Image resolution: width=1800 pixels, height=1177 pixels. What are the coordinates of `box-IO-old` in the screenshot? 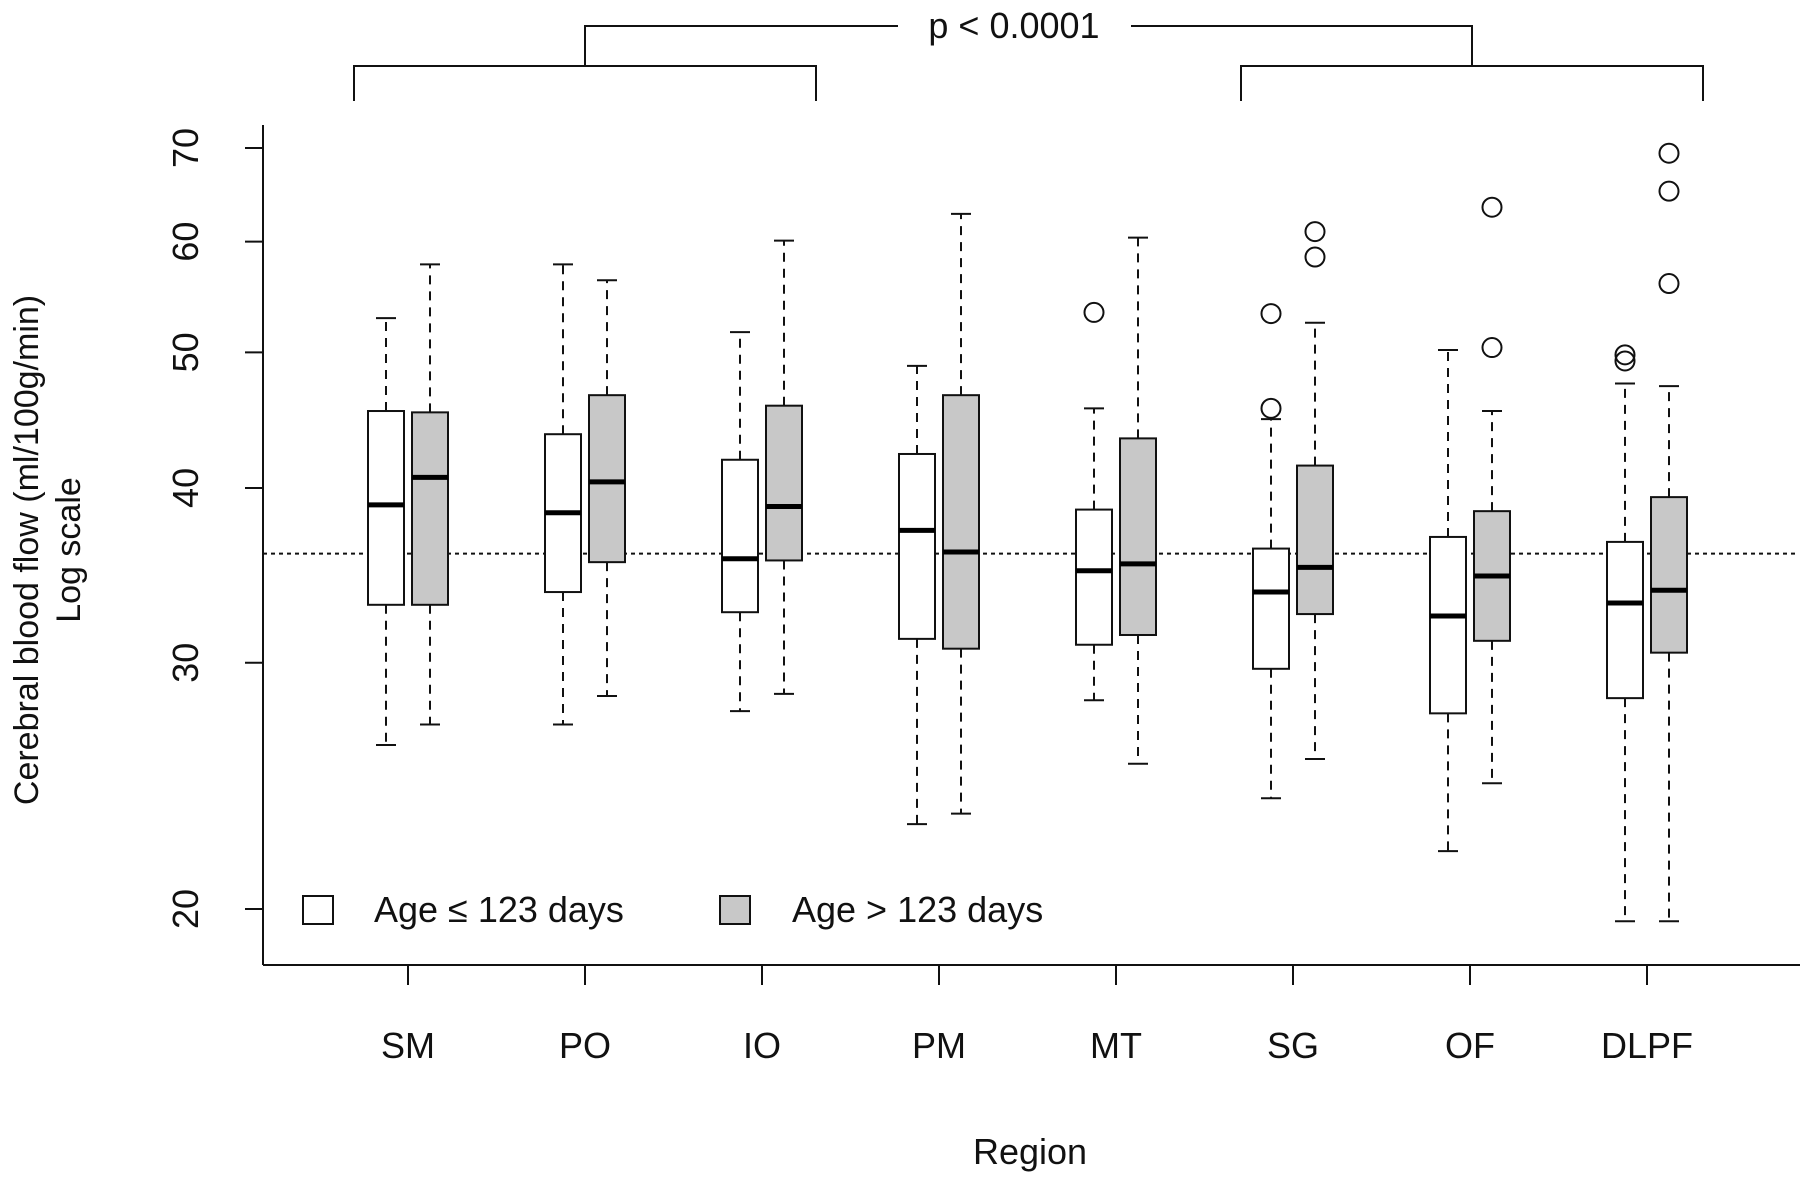 It's located at (784, 483).